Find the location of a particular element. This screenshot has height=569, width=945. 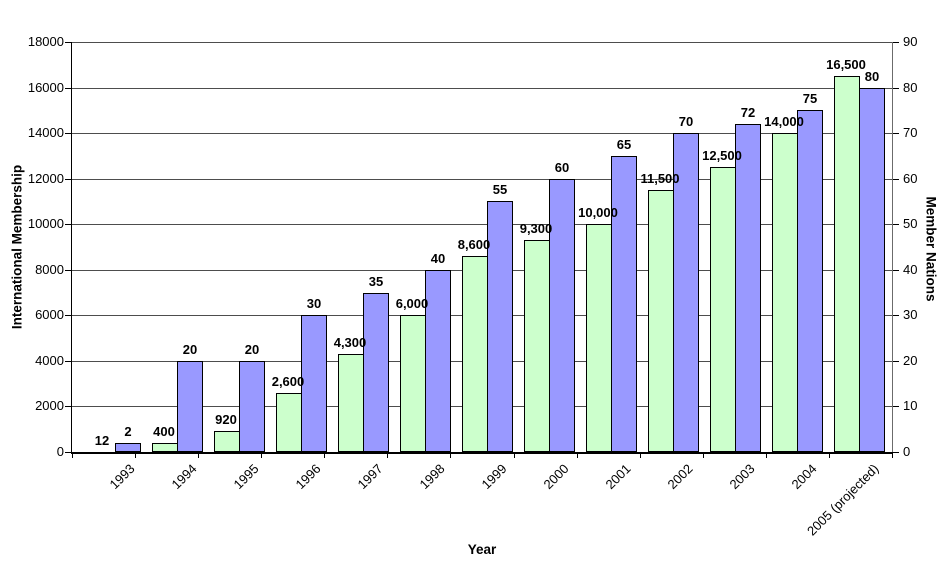

bar-membership-2001 is located at coordinates (599, 338).